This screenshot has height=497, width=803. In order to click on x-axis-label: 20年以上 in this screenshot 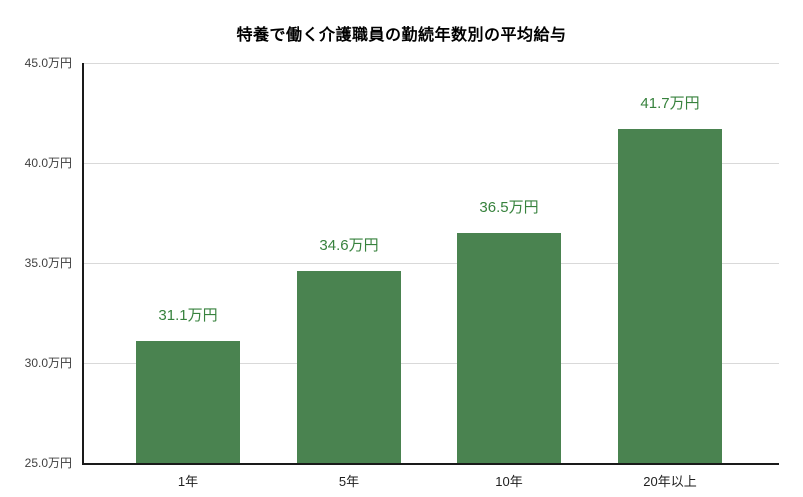, I will do `click(670, 481)`.